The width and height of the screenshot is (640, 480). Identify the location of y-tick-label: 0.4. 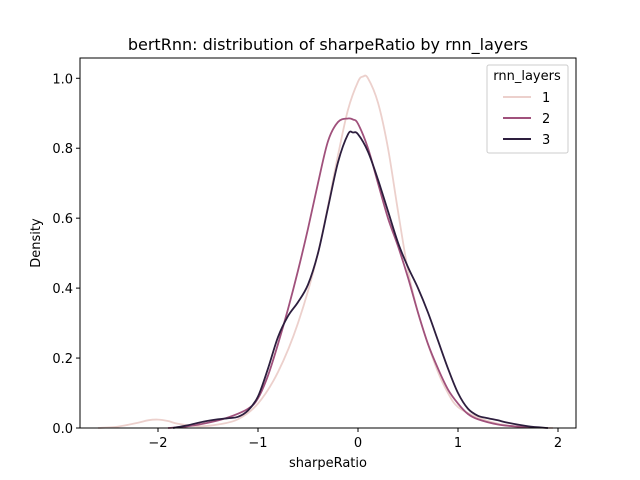
(62, 289).